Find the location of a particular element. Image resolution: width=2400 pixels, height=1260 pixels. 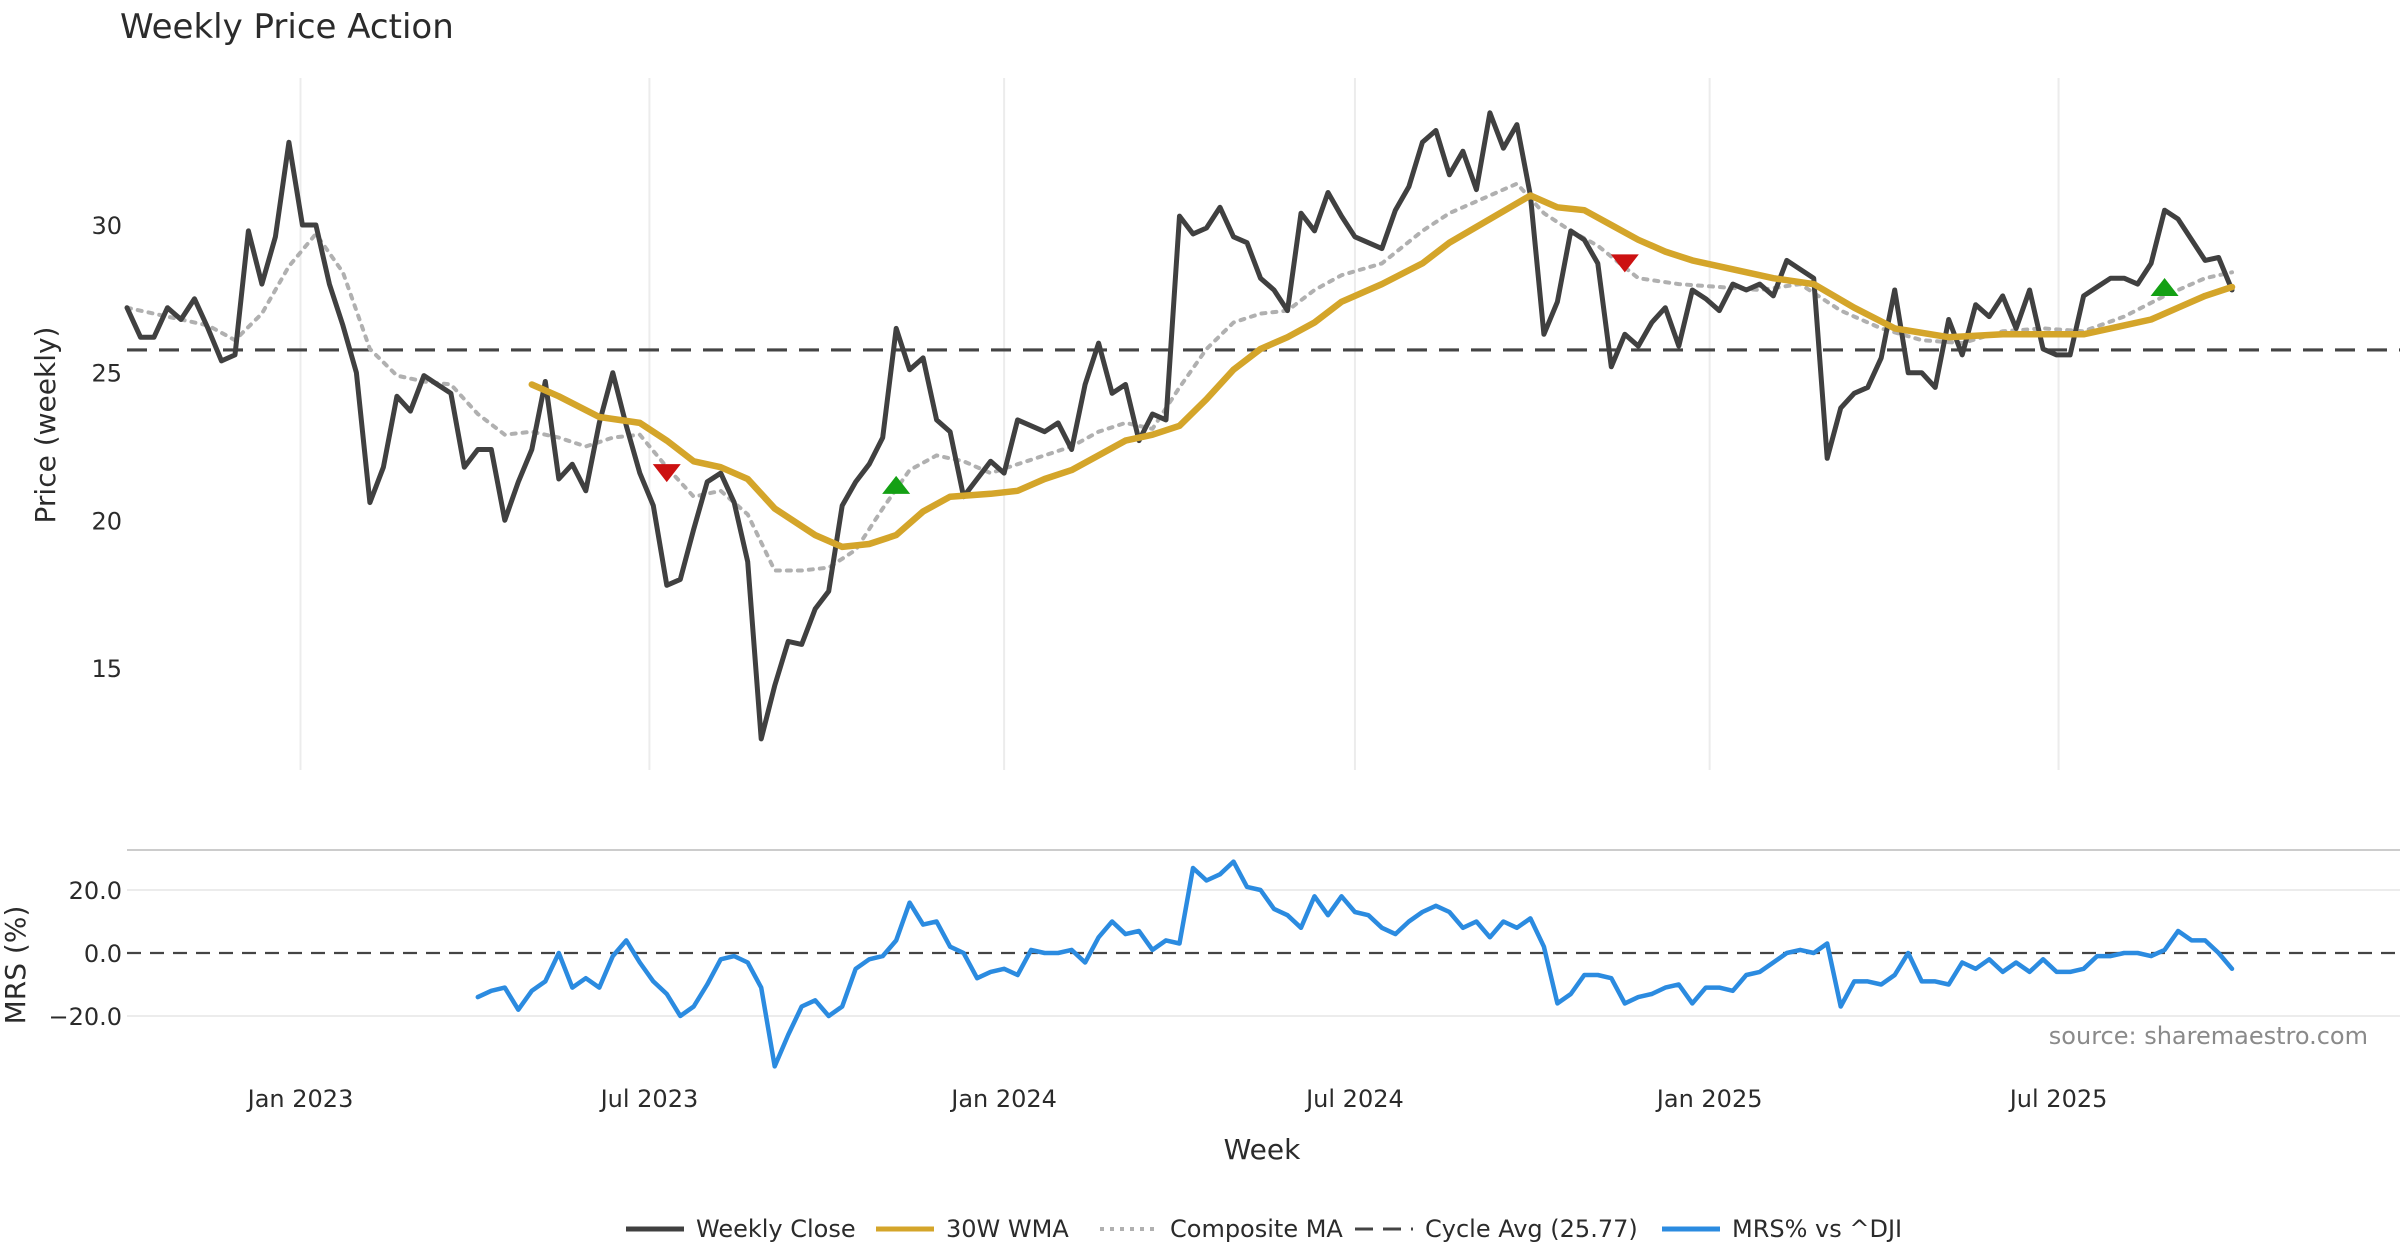

legend-label: 30W WMA is located at coordinates (1007, 1229).